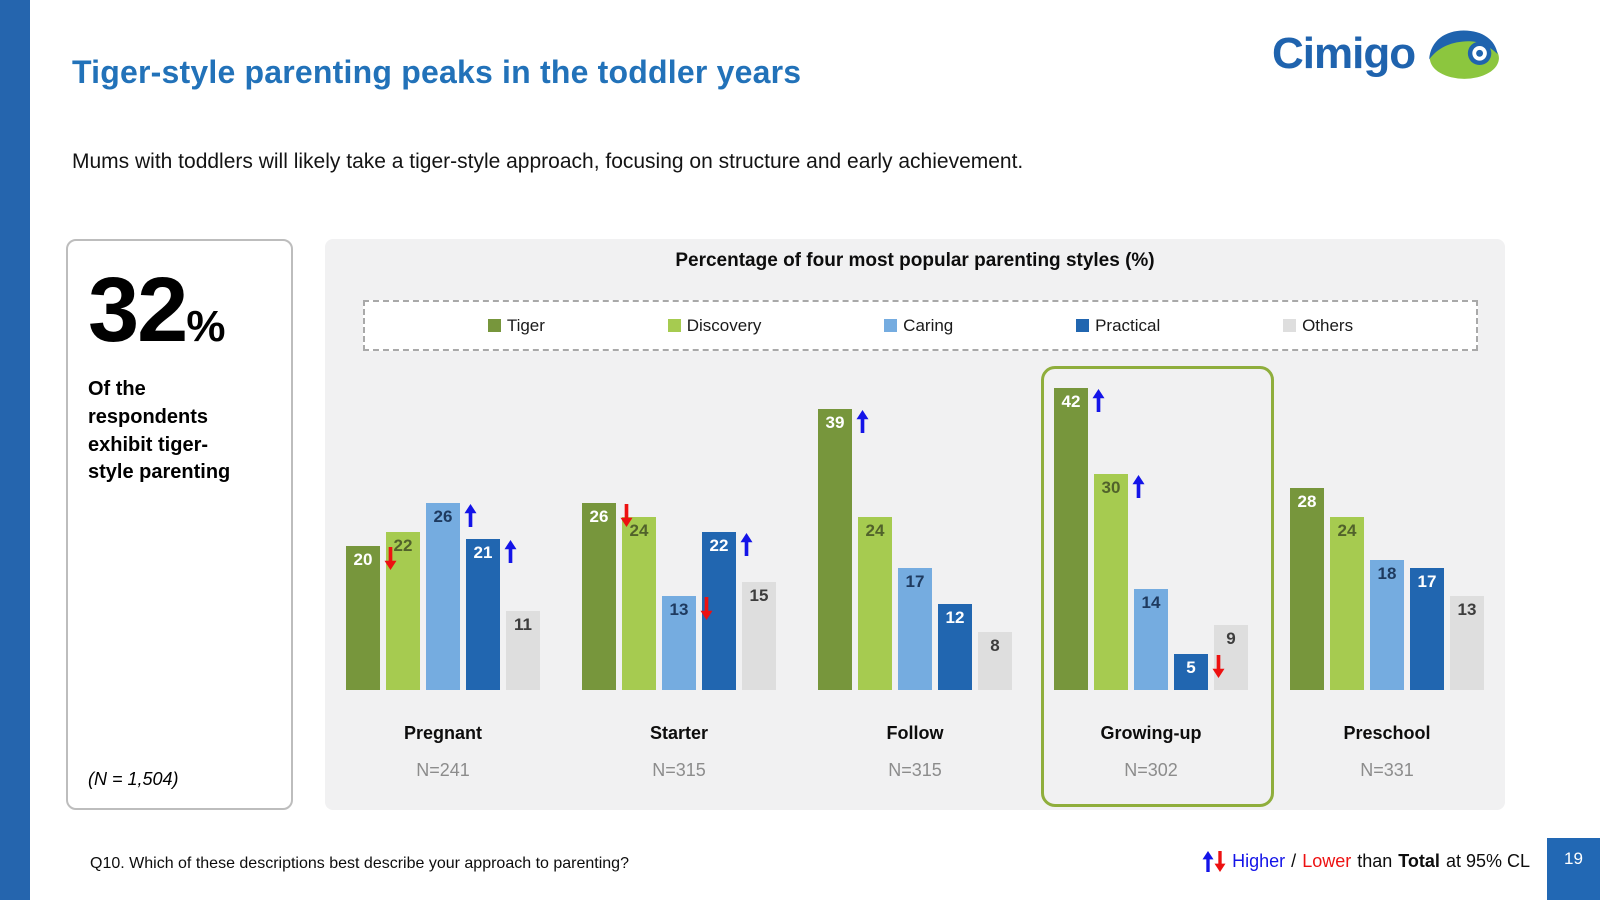 This screenshot has height=900, width=1600. I want to click on category-label-follow: Follow, so click(915, 733).